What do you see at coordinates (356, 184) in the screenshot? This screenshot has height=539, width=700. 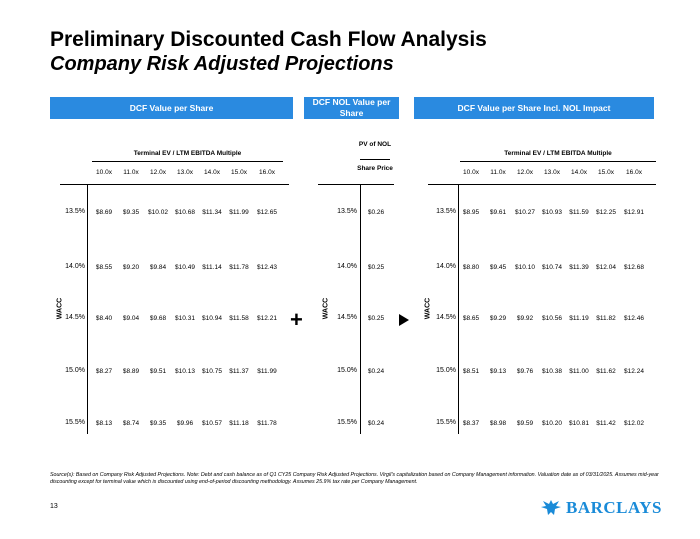 I see `middle-header-rule` at bounding box center [356, 184].